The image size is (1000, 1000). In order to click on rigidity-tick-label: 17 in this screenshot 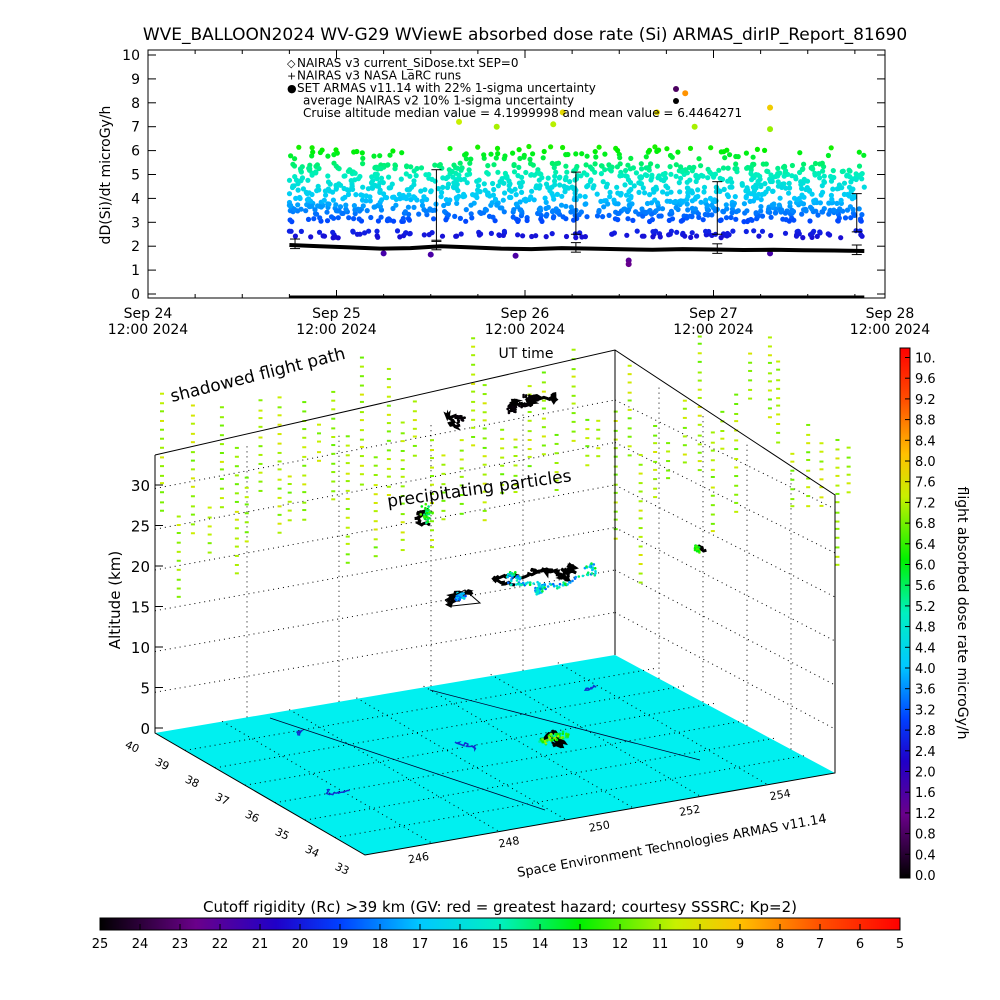, I will do `click(420, 944)`.